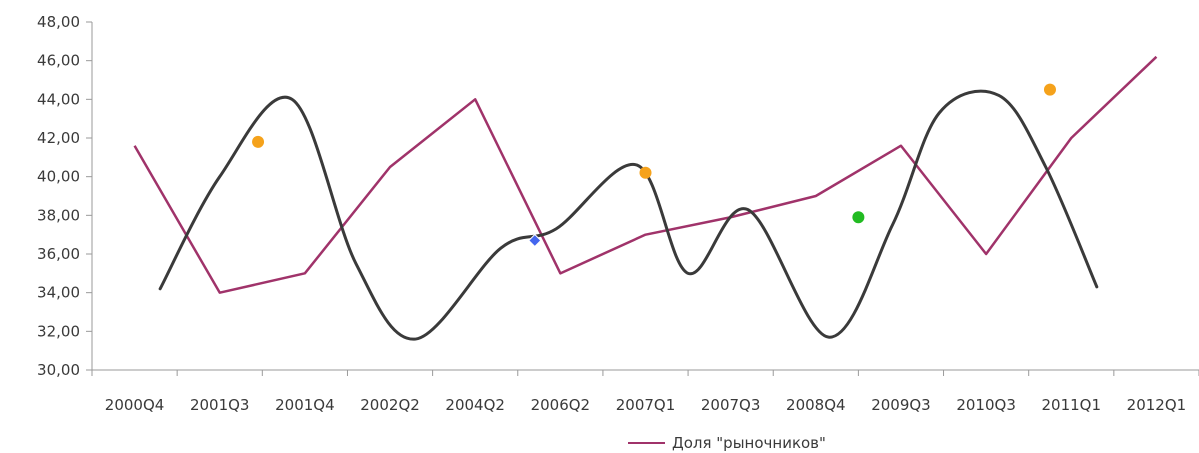  Describe the element at coordinates (646, 405) in the screenshot. I see `x-tick-label: 2007Q1` at that location.